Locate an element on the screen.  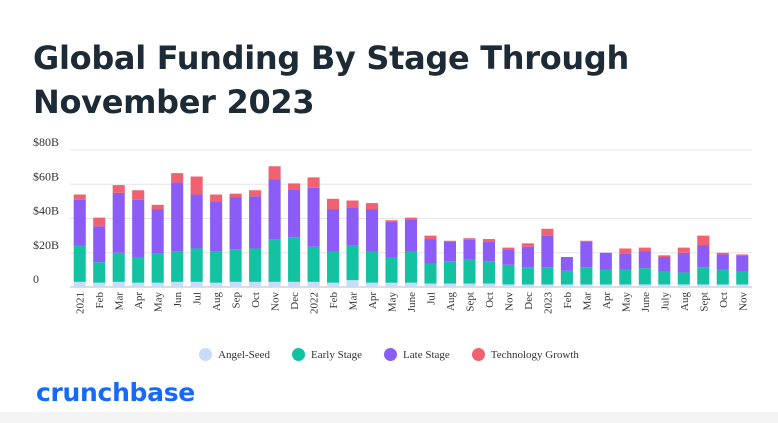
legend-item: Late Stage is located at coordinates (417, 354).